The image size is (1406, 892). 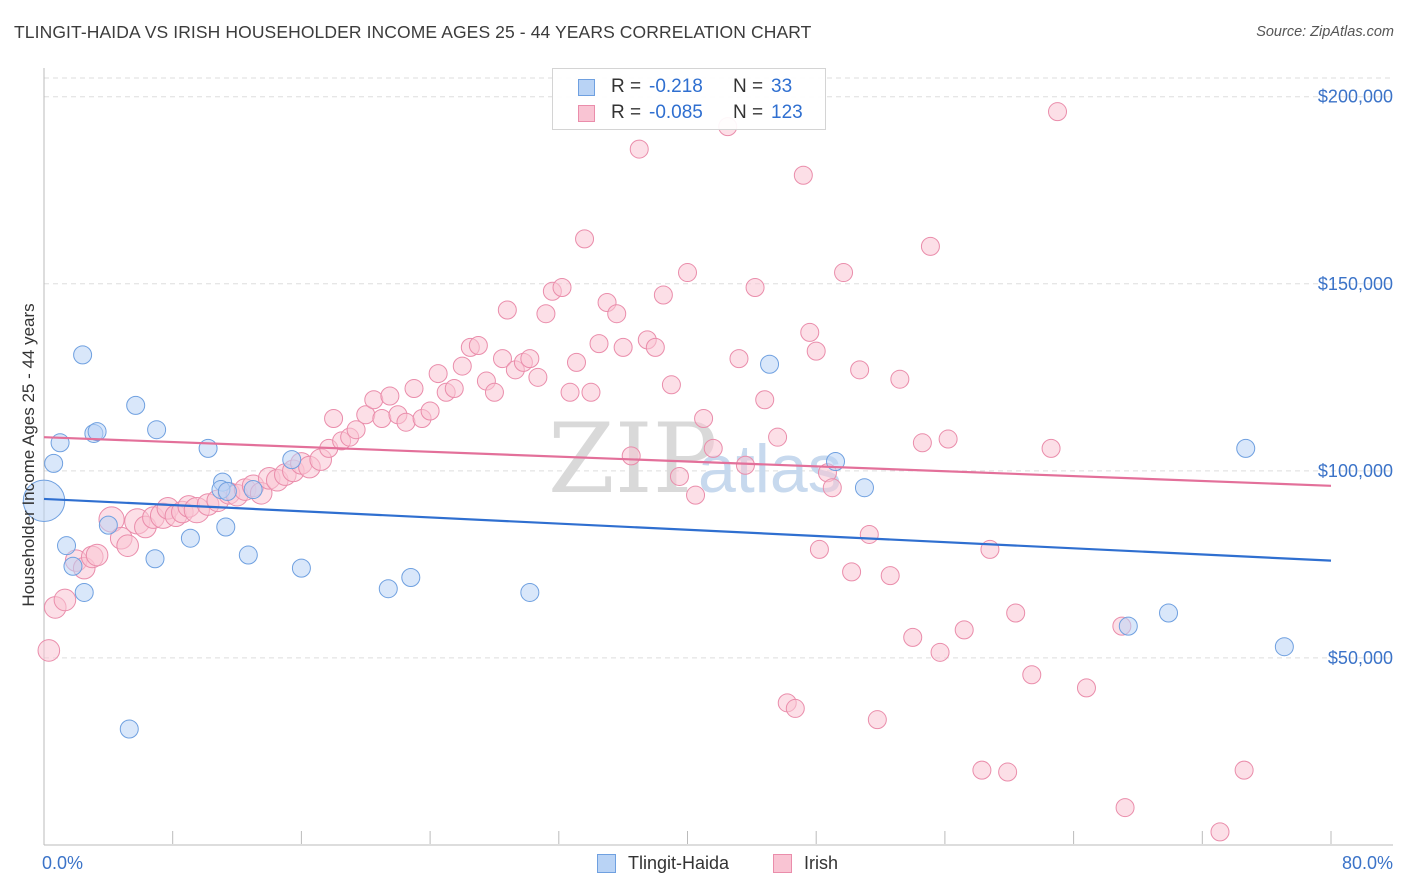 I want to click on y-axis-title: Householder Income Ages 25 - 44 years, so click(x=28, y=454).